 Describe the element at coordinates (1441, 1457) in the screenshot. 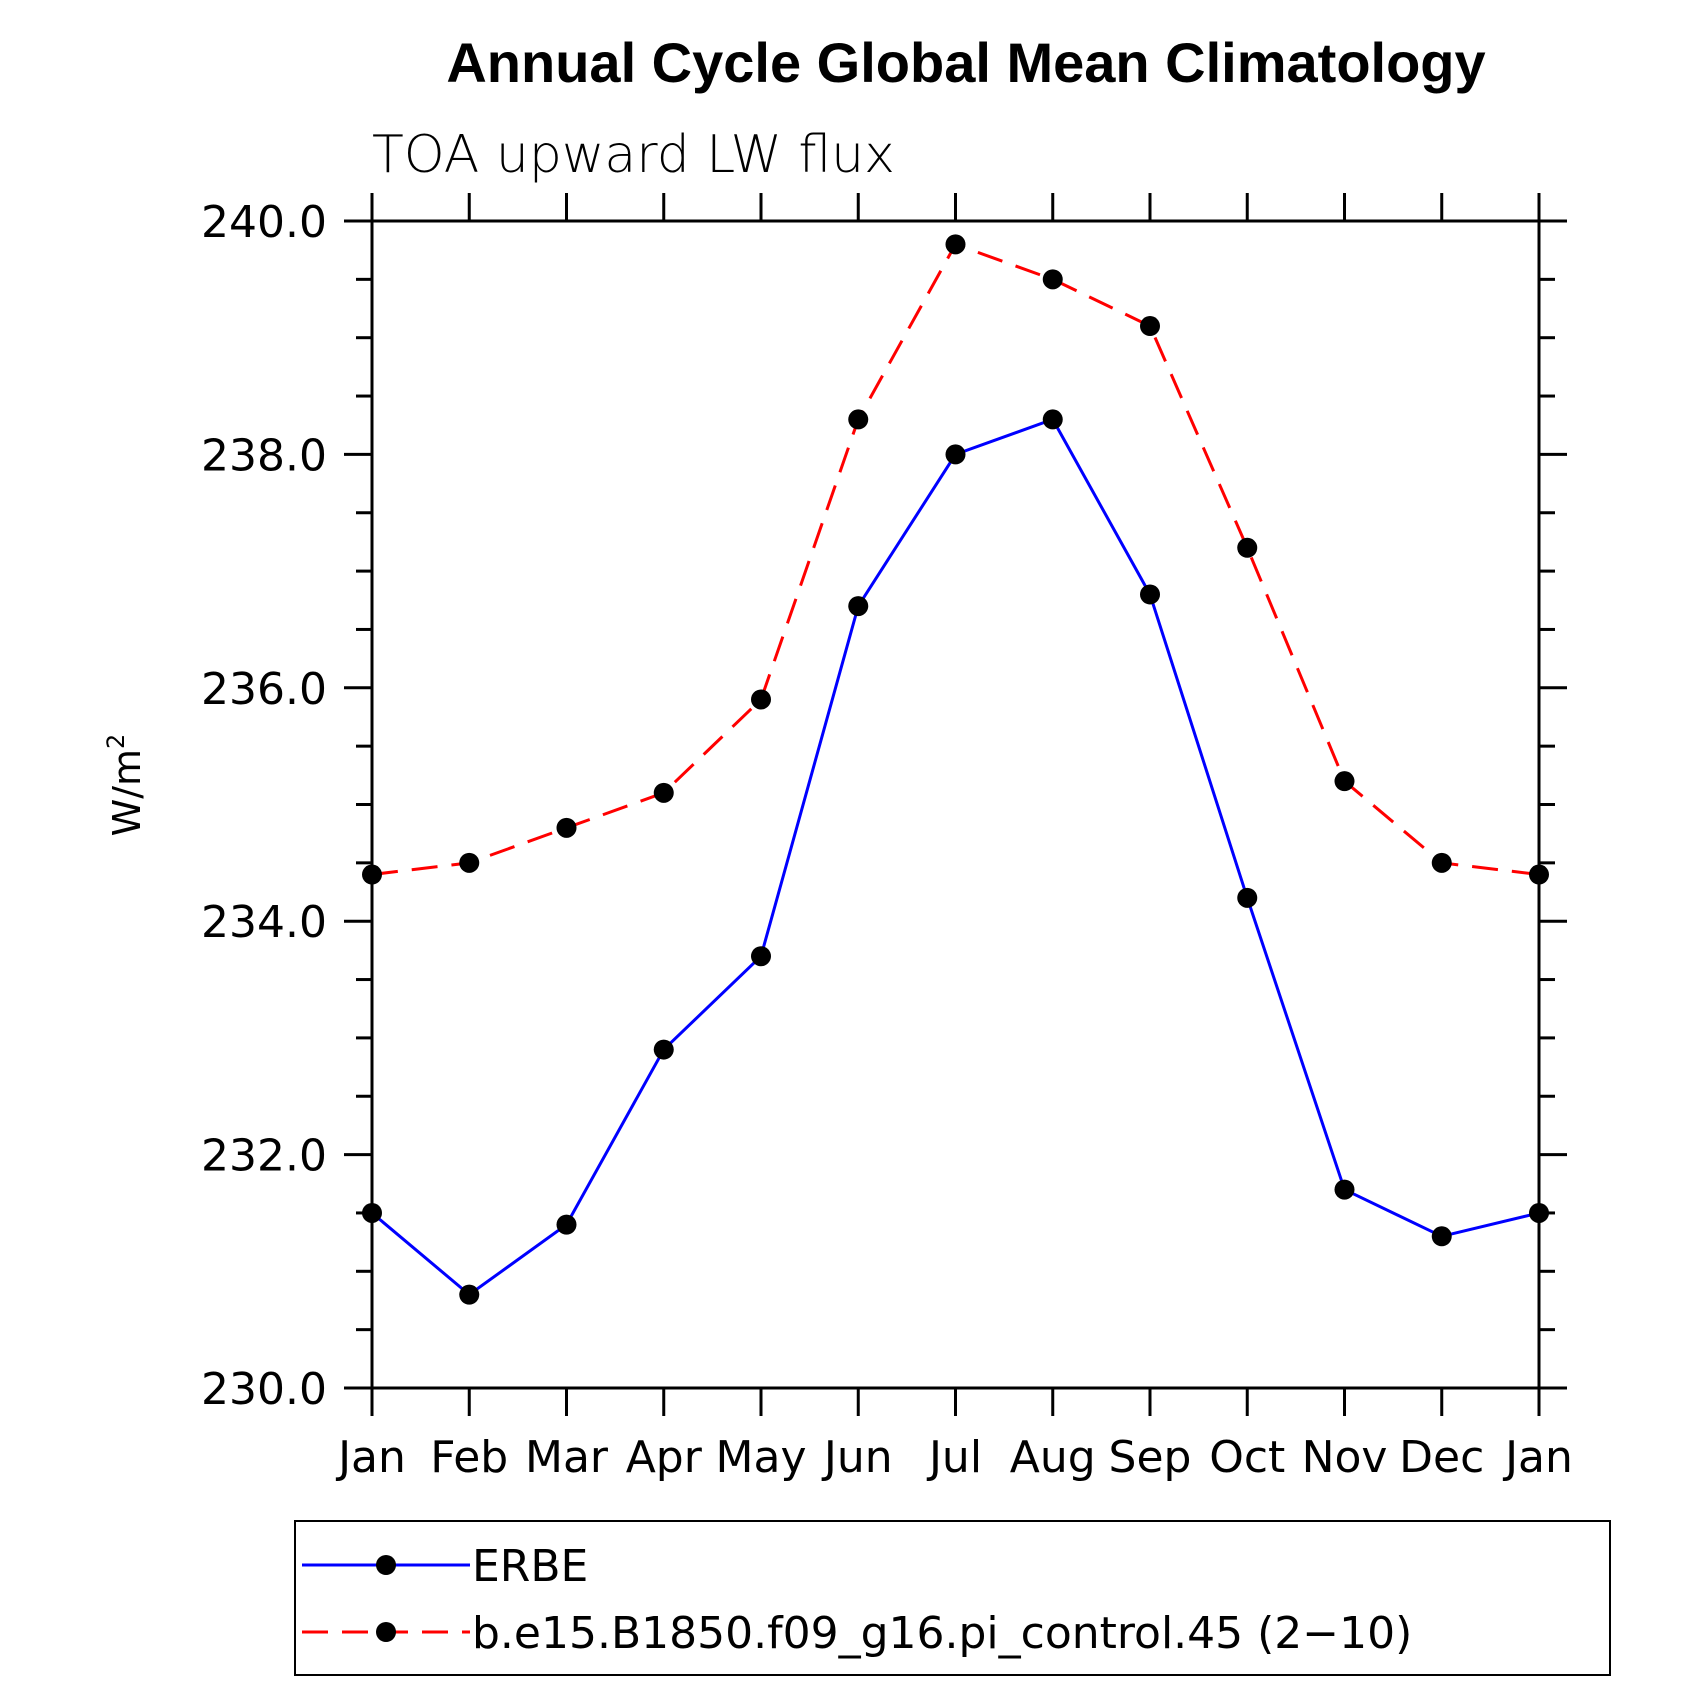

I see `x-tick-label: Dec` at that location.